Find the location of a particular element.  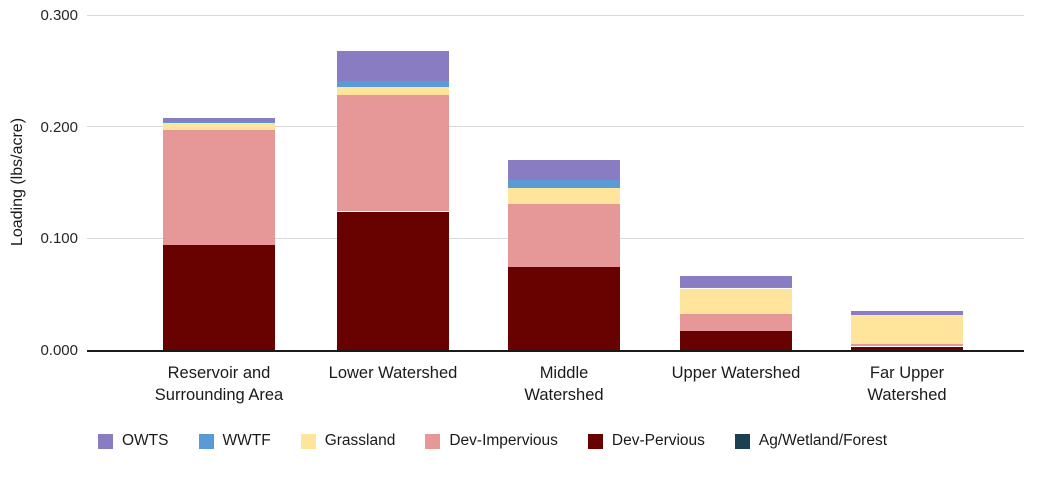

x-axis-line is located at coordinates (555, 351).